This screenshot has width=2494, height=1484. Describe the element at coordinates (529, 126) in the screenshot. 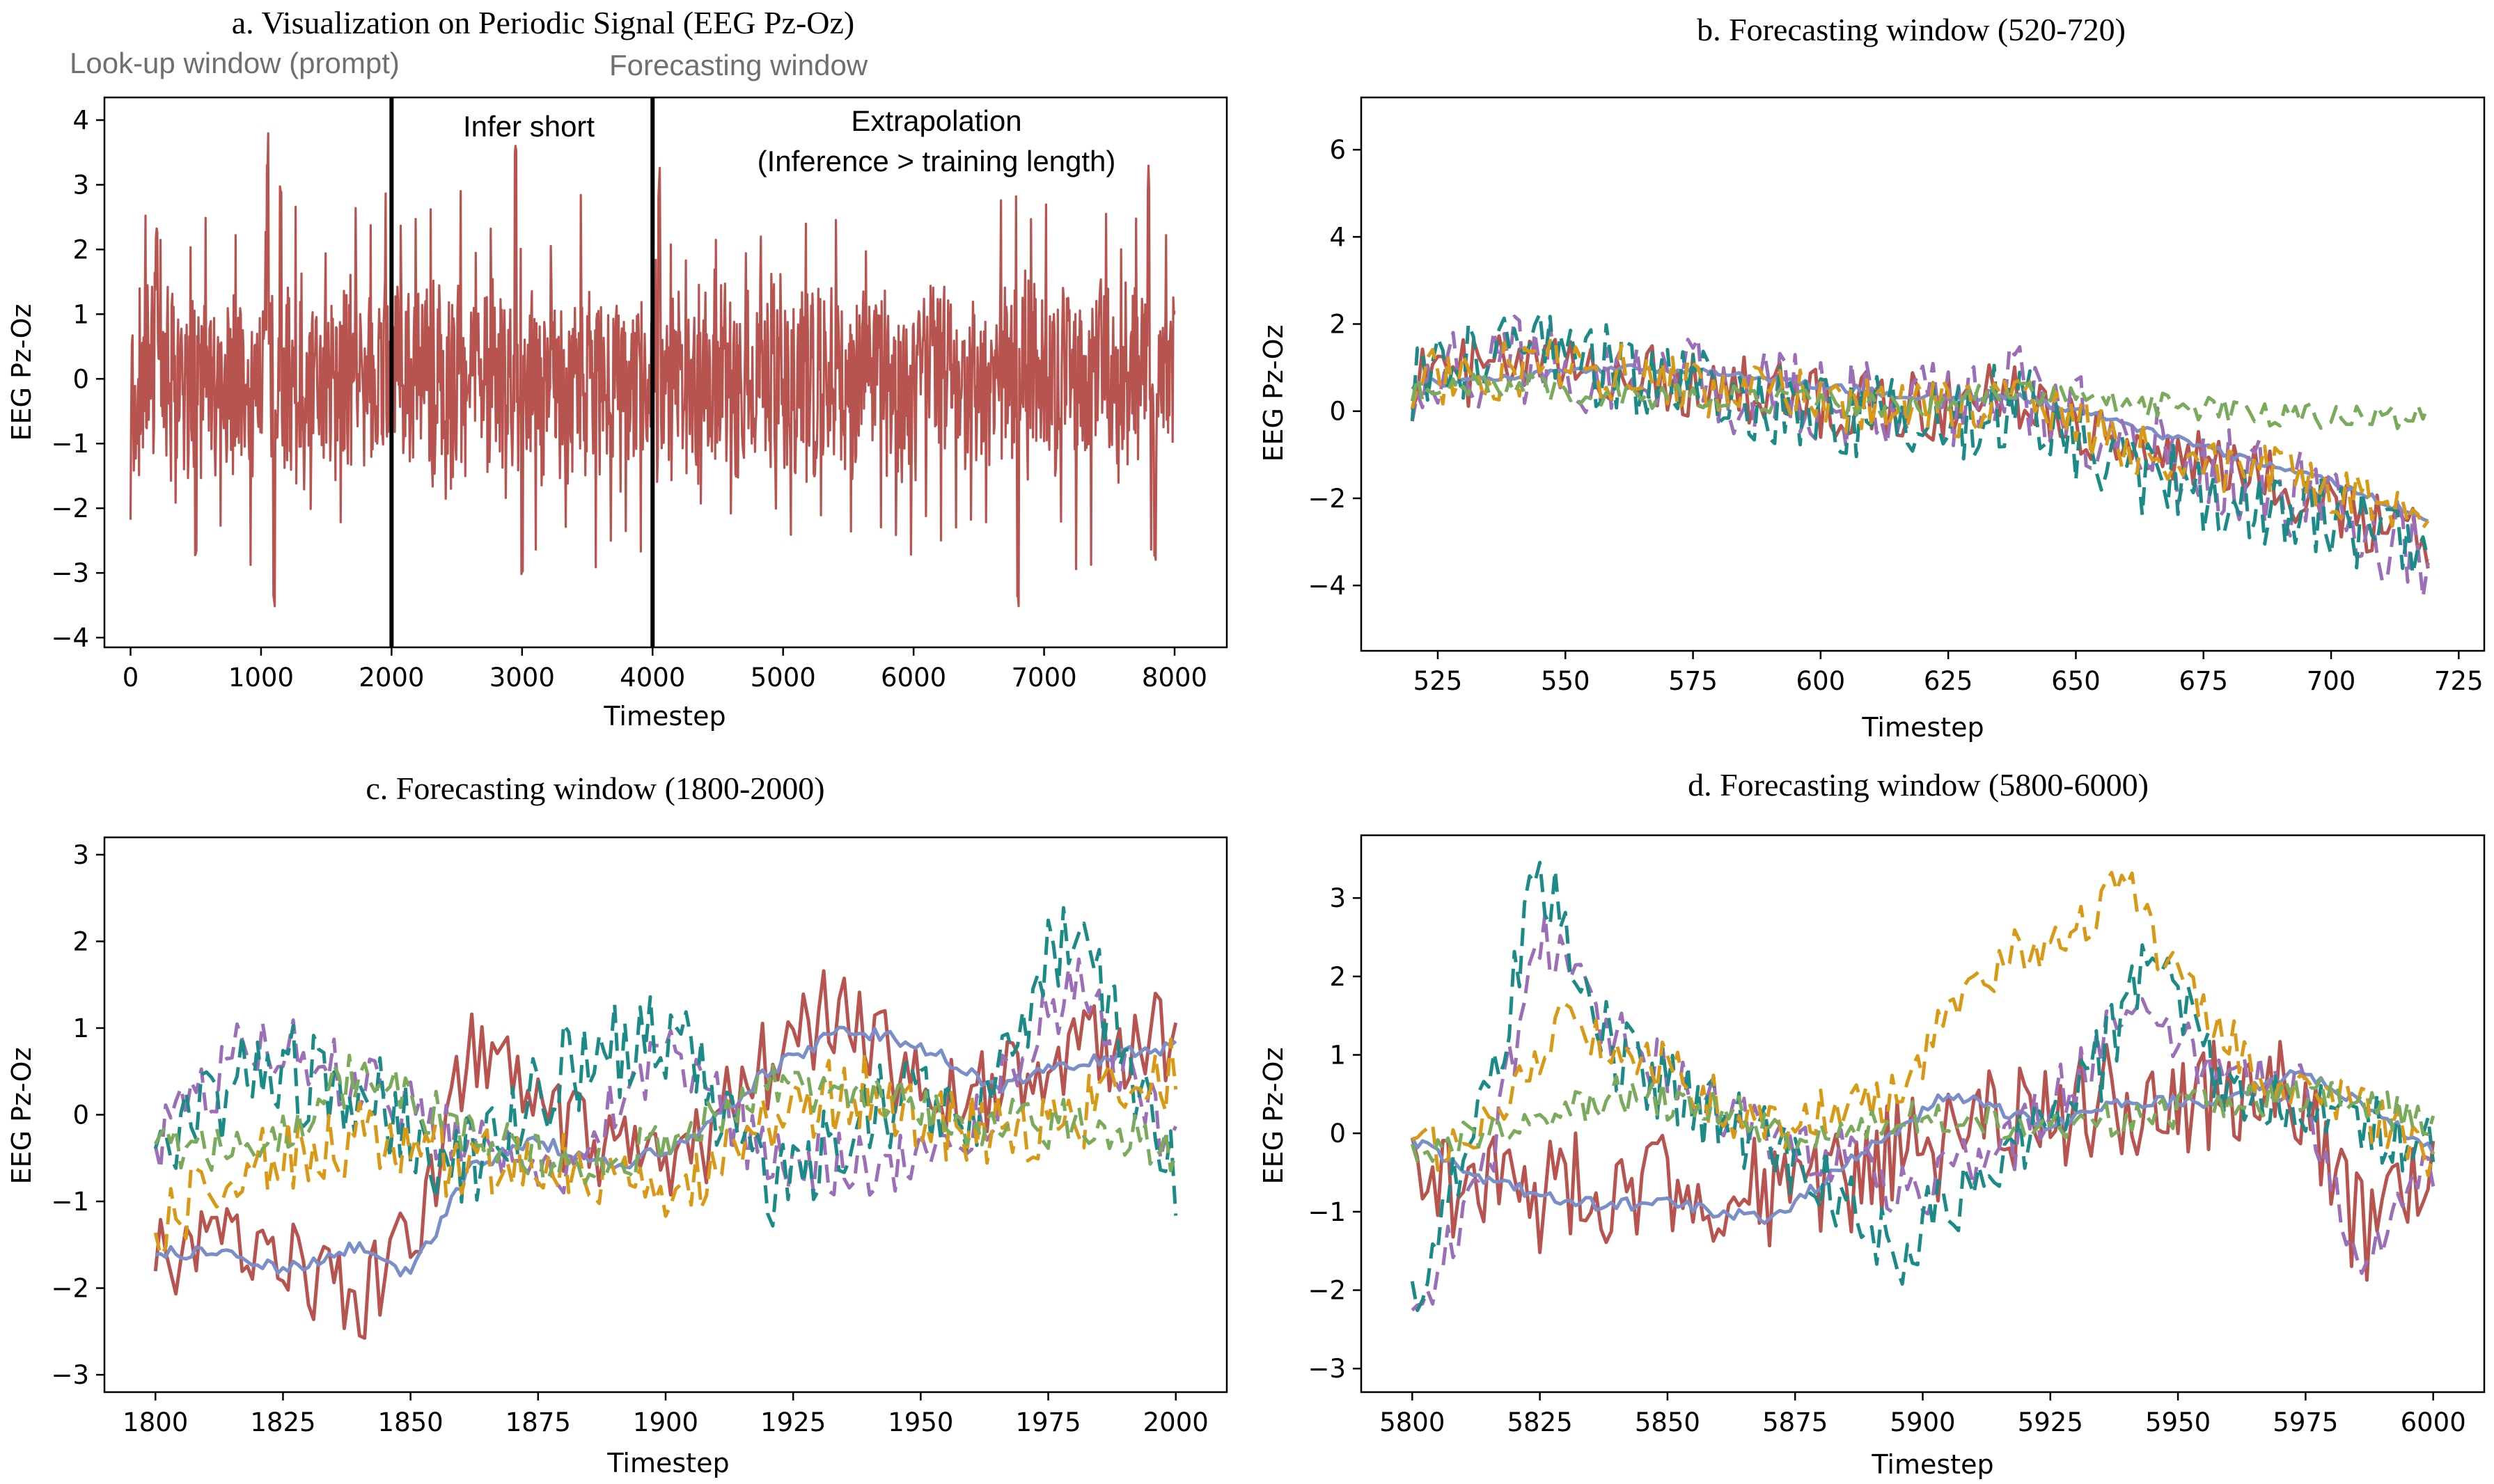

I see `infer-short-label: Infer short` at that location.